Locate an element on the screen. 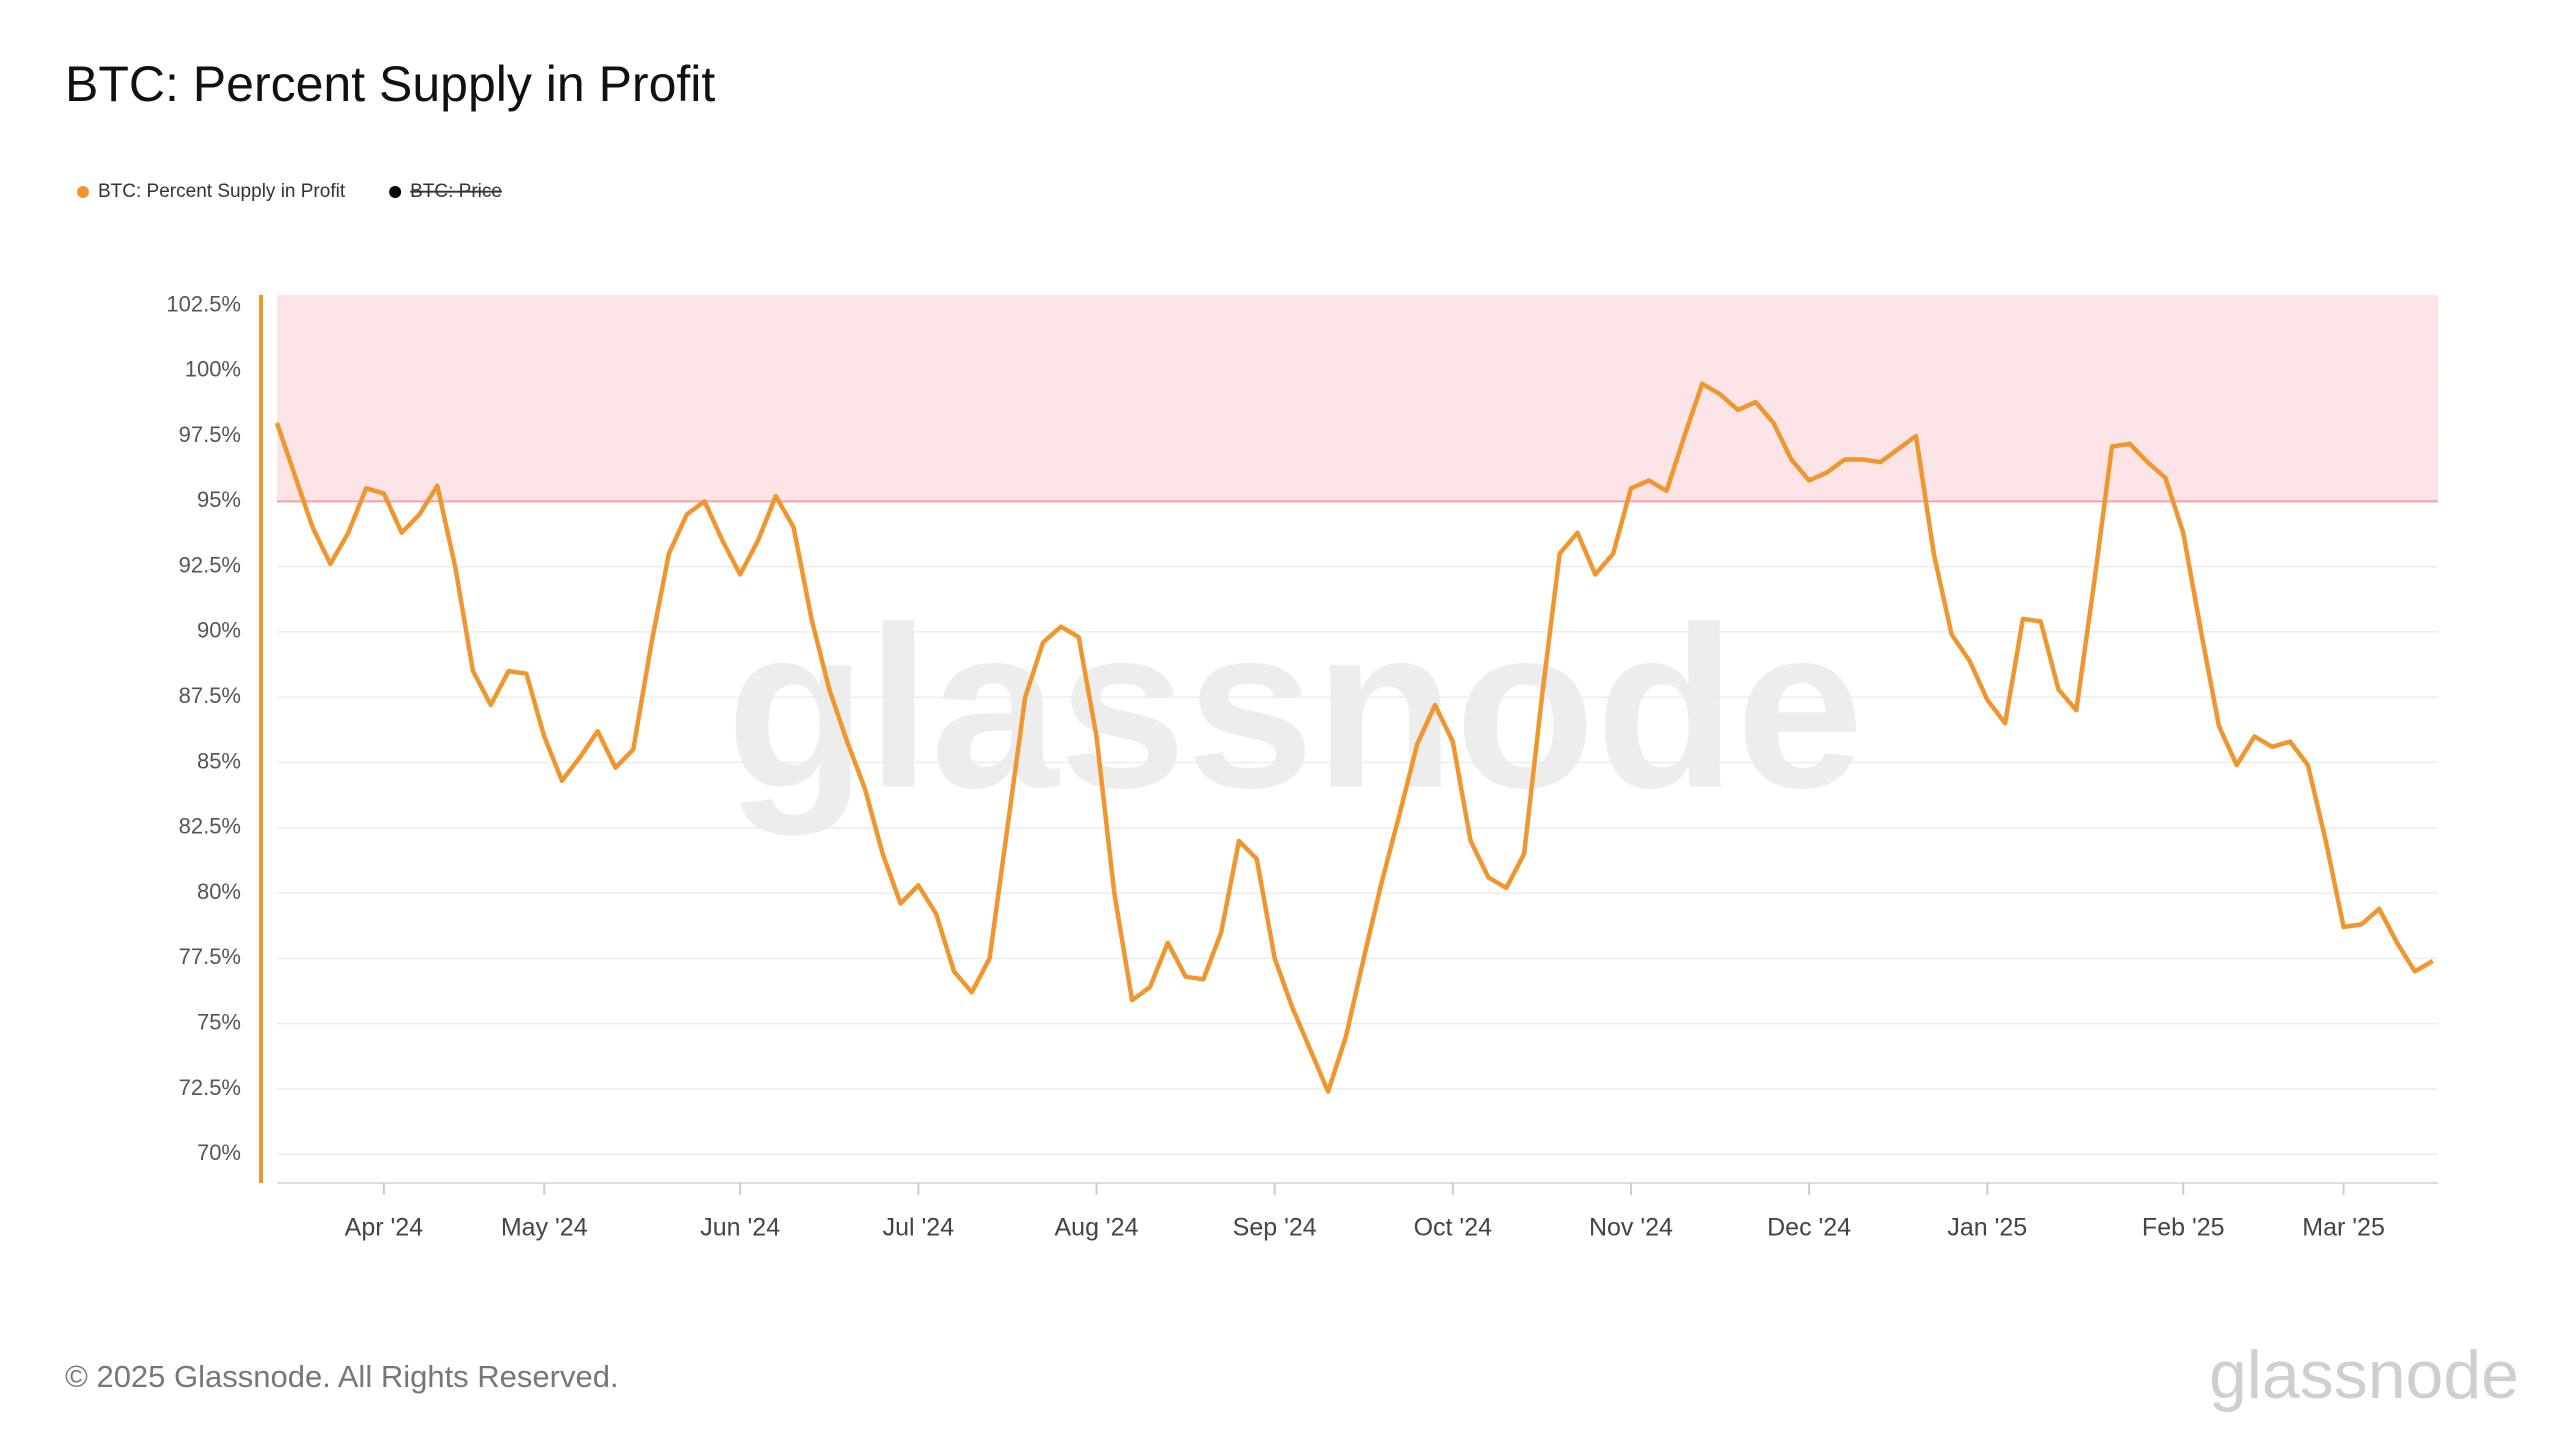 Image resolution: width=2560 pixels, height=1440 pixels. y-tick-label: 85% is located at coordinates (219, 760).